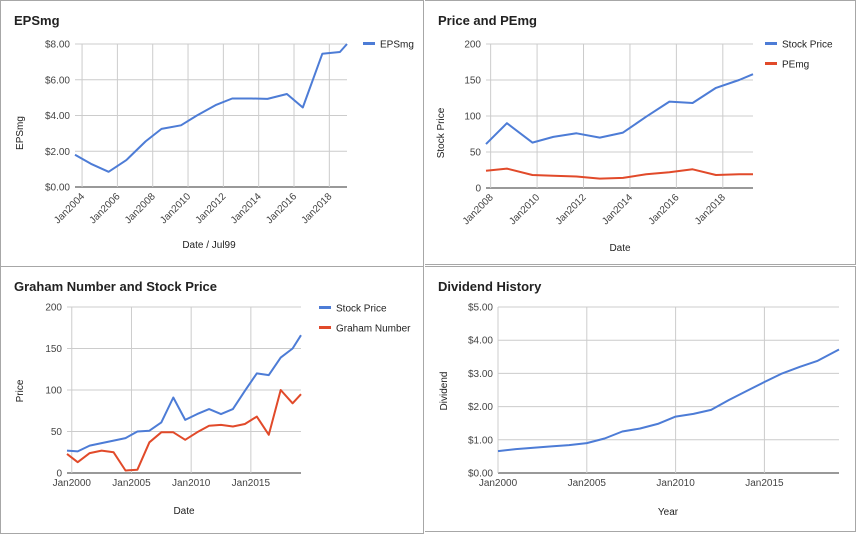 The image size is (856, 535). Describe the element at coordinates (444, 391) in the screenshot. I see `y-axis-label: Dividend` at that location.